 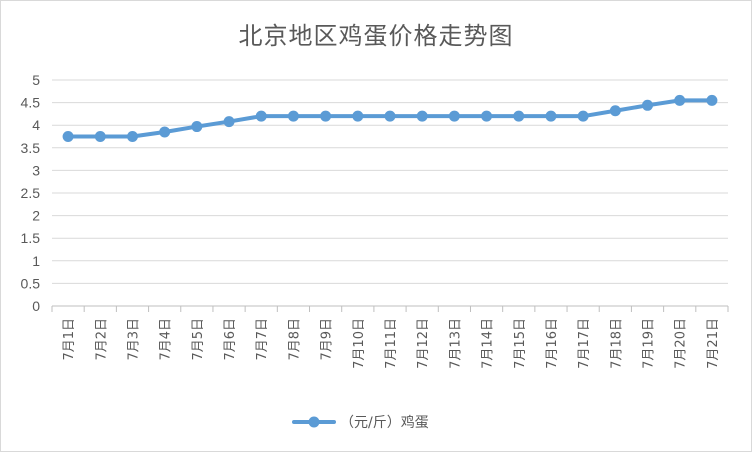 What do you see at coordinates (36, 80) in the screenshot?
I see `y-tick-label: 5` at bounding box center [36, 80].